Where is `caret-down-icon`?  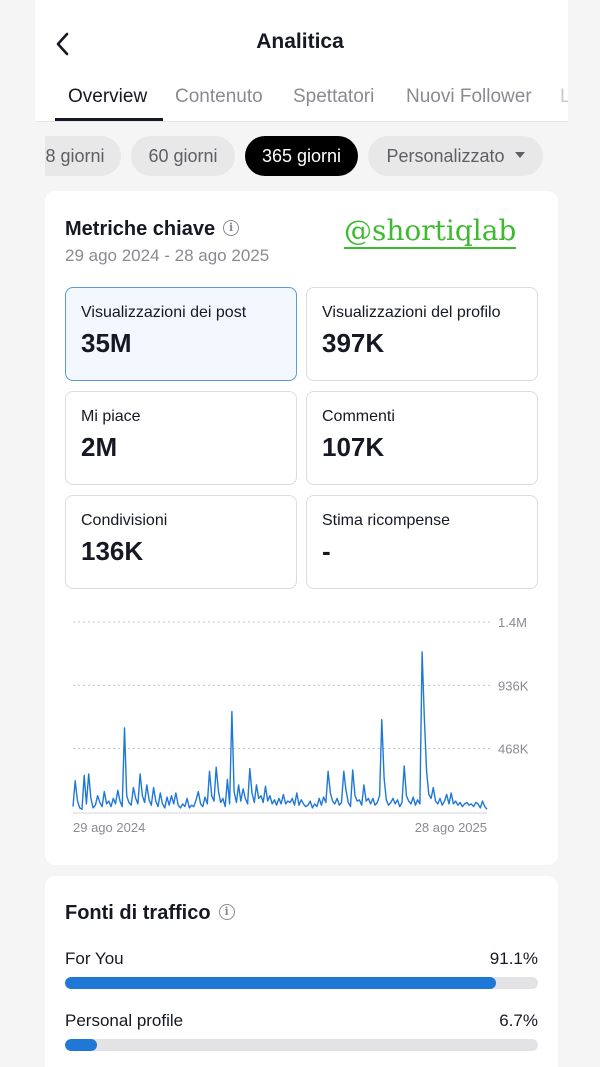
caret-down-icon is located at coordinates (519, 155).